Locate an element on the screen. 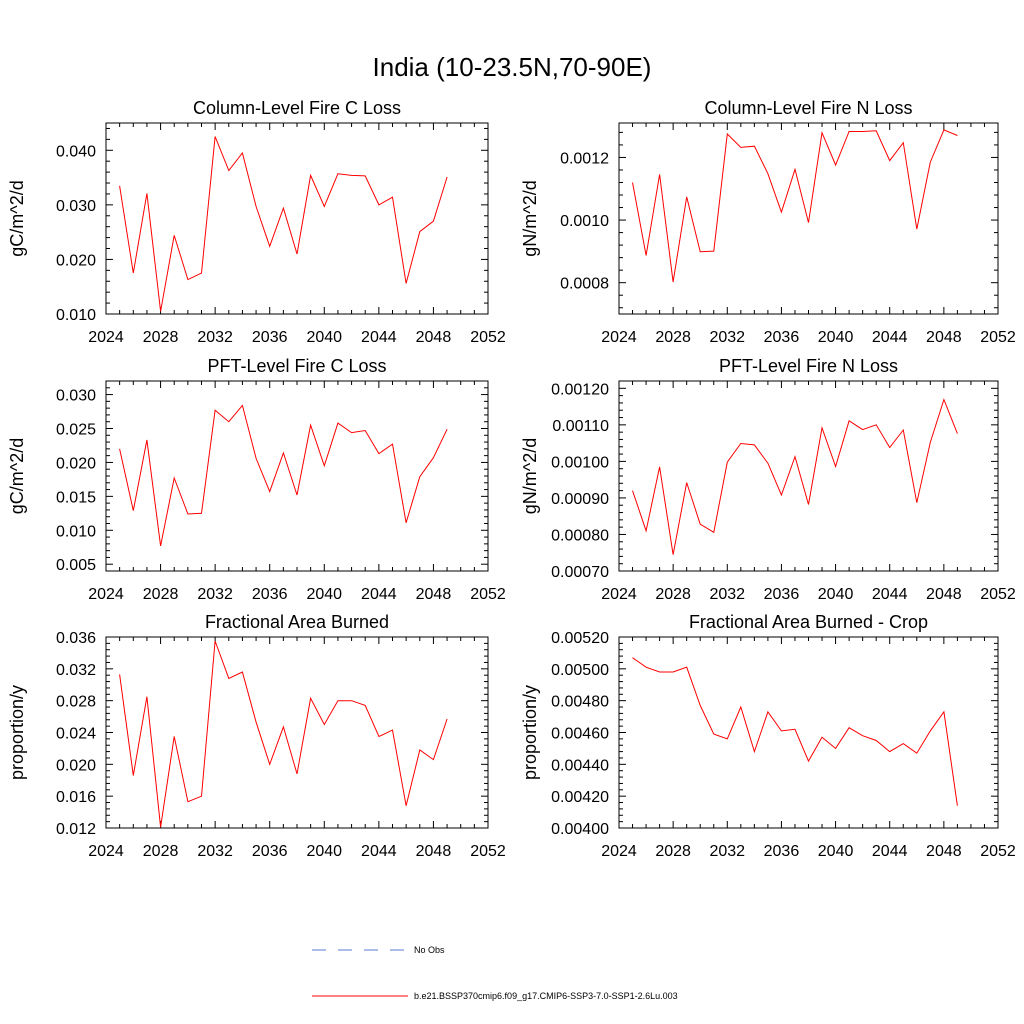  y-tick-label: 0.032 is located at coordinates (76, 670).